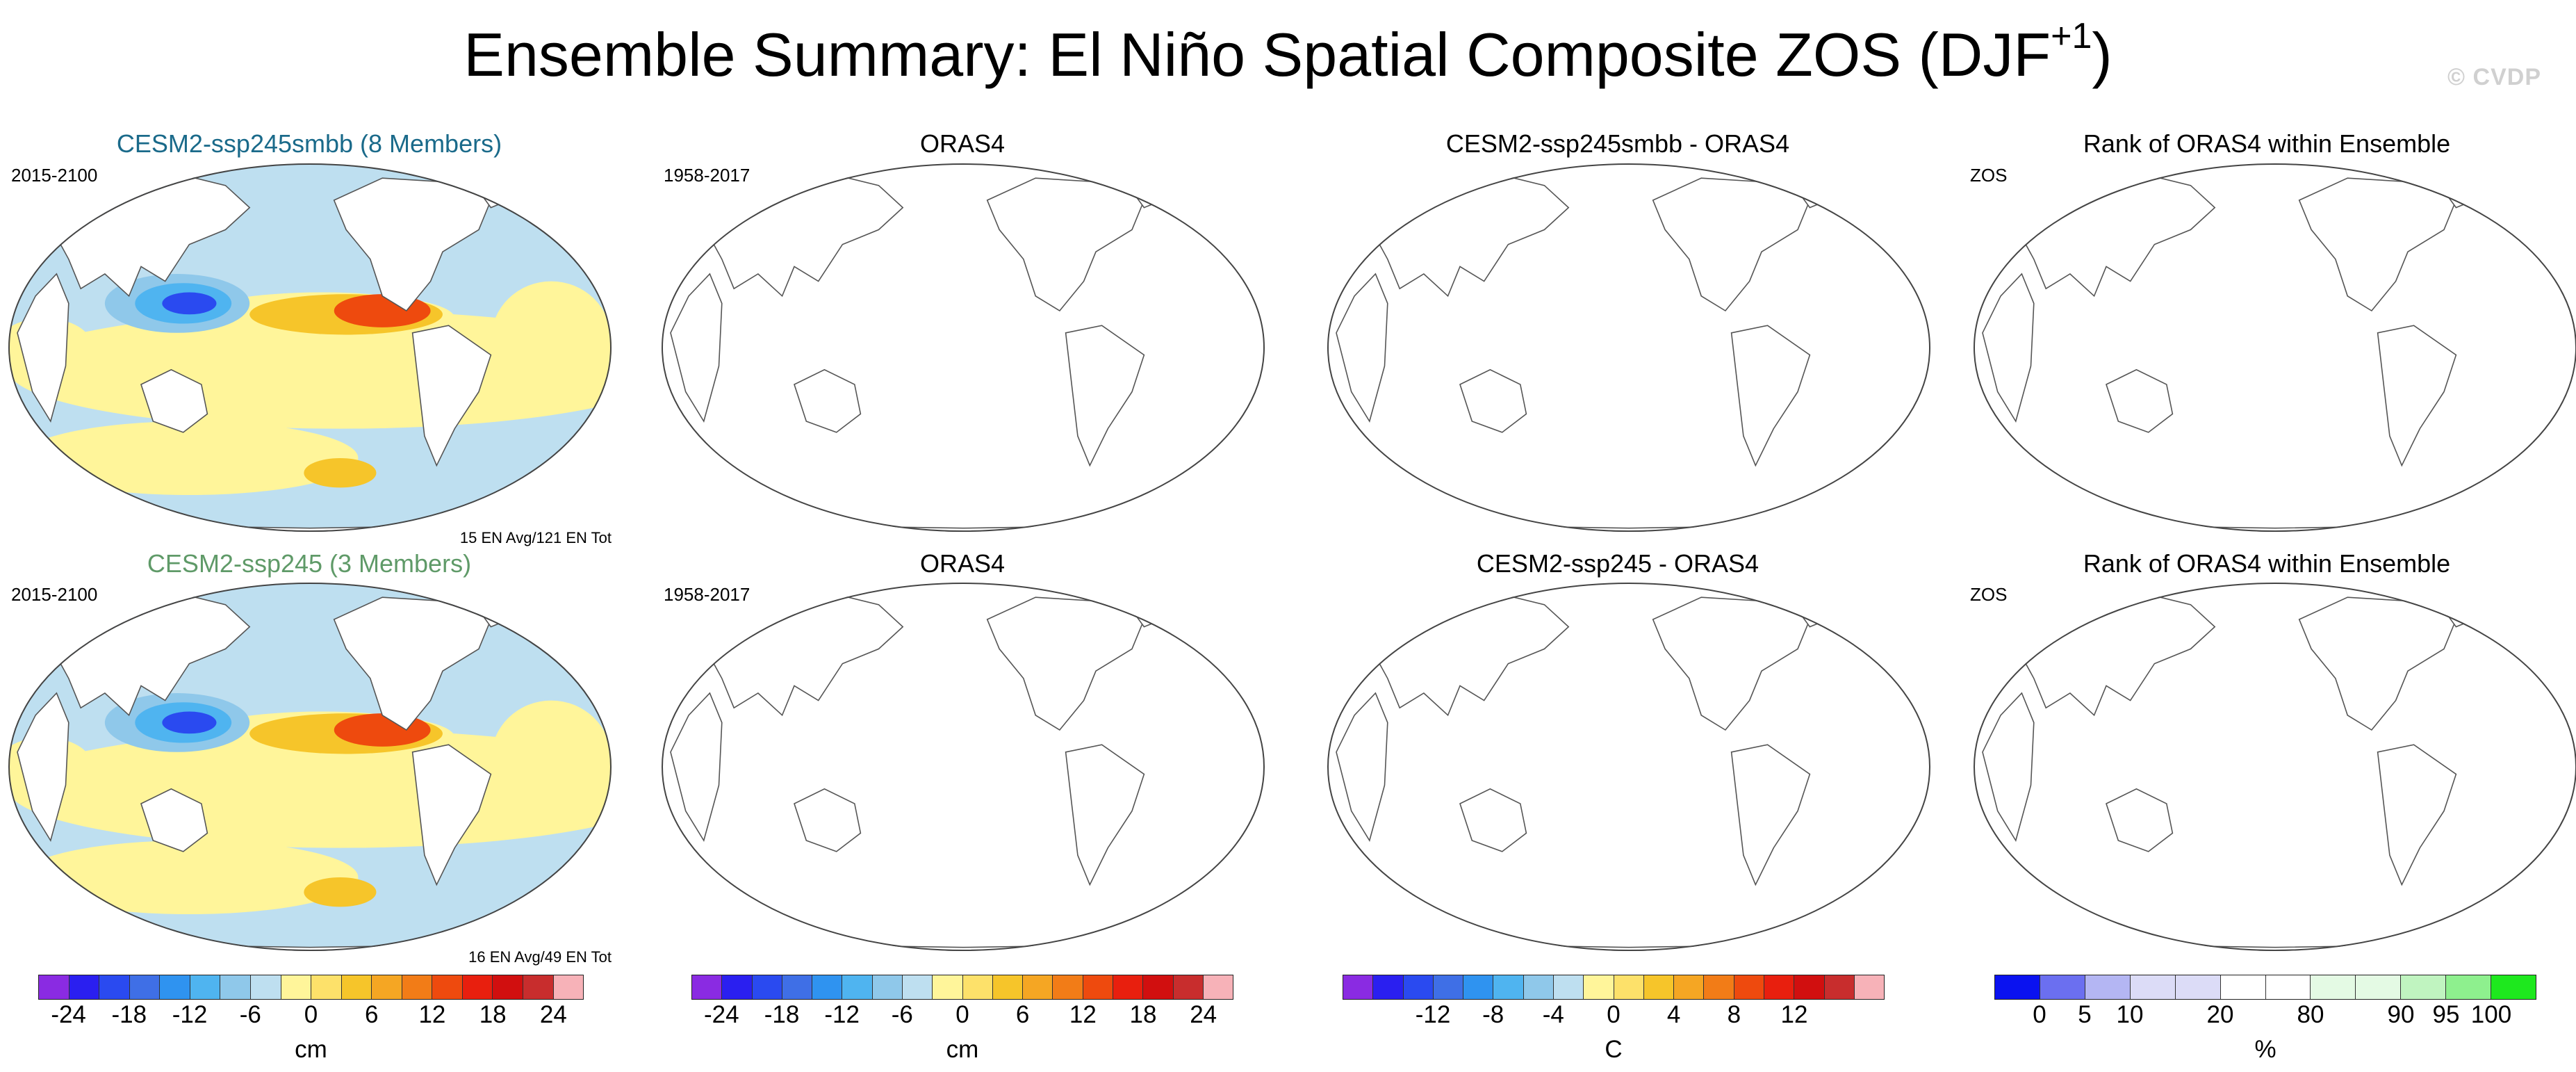  What do you see at coordinates (1553, 1014) in the screenshot?
I see `colorbar-tick-label: -4` at bounding box center [1553, 1014].